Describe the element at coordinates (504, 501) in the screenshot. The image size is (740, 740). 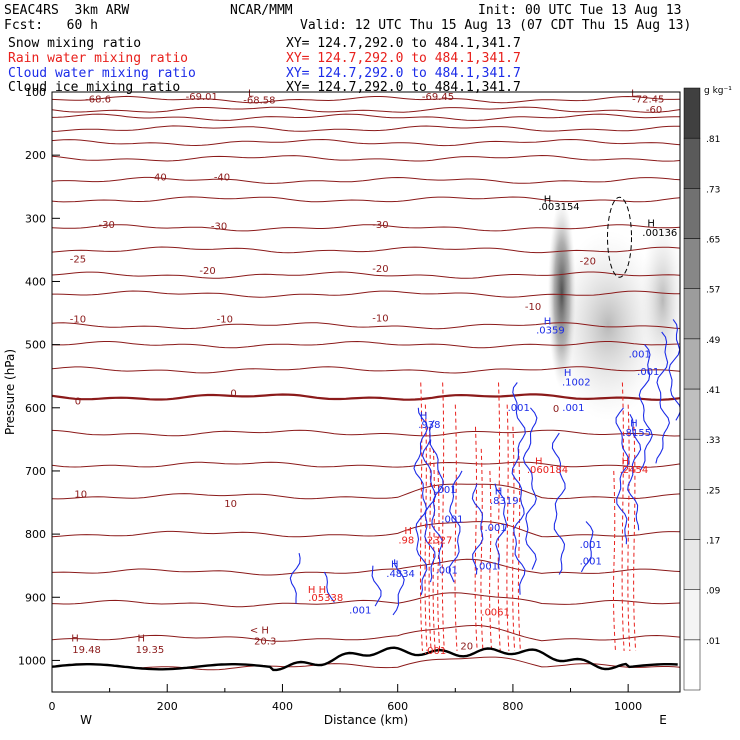
I see `cloud-water-label: .8319` at that location.